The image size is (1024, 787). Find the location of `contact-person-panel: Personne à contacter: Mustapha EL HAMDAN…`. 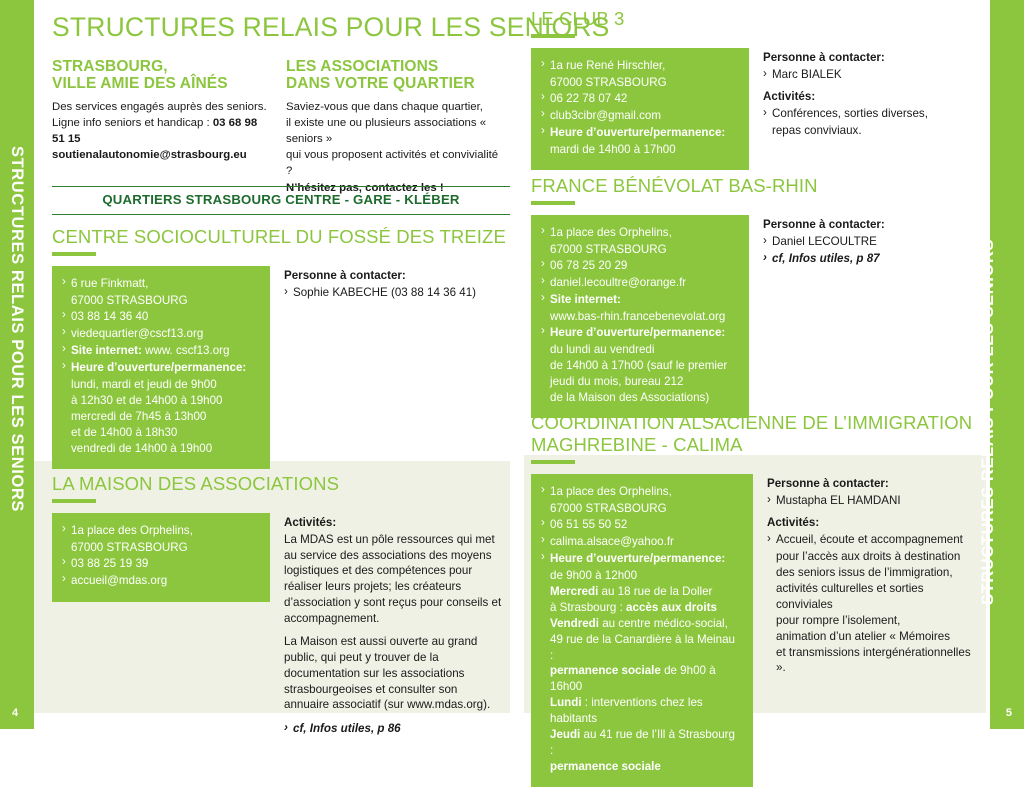

contact-person-panel: Personne à contacter: Mustapha EL HAMDAN… is located at coordinates (872, 575).